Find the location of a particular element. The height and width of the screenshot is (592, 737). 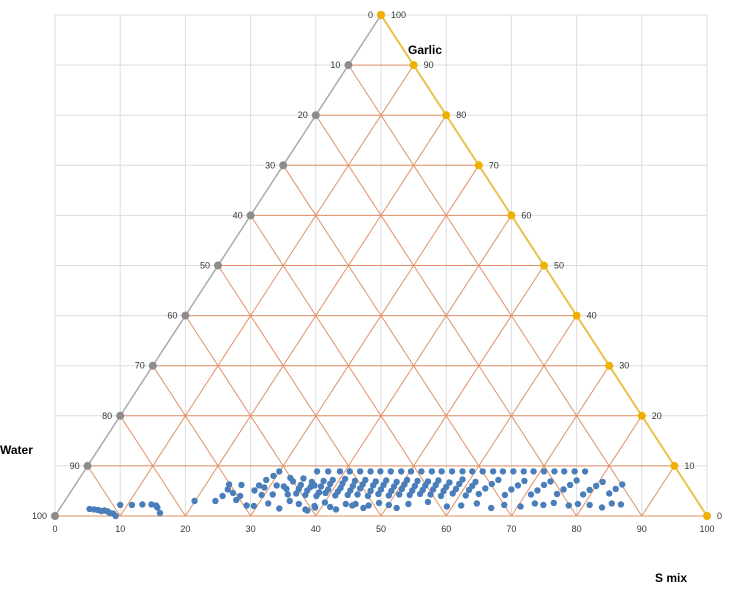

left-tick-label: 40 is located at coordinates (238, 215).